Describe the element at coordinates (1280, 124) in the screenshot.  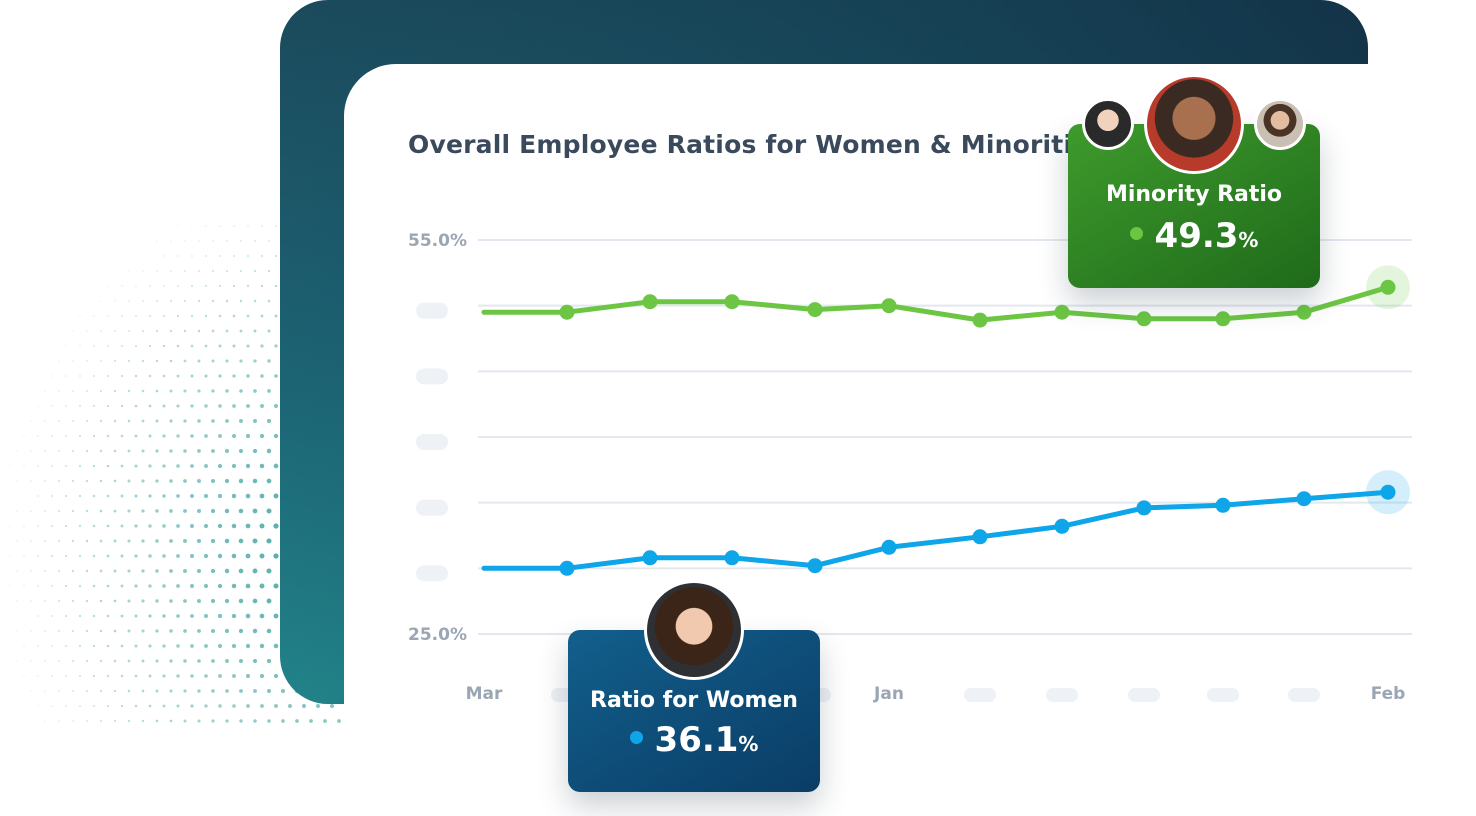
I see `avatar-woman-small` at that location.